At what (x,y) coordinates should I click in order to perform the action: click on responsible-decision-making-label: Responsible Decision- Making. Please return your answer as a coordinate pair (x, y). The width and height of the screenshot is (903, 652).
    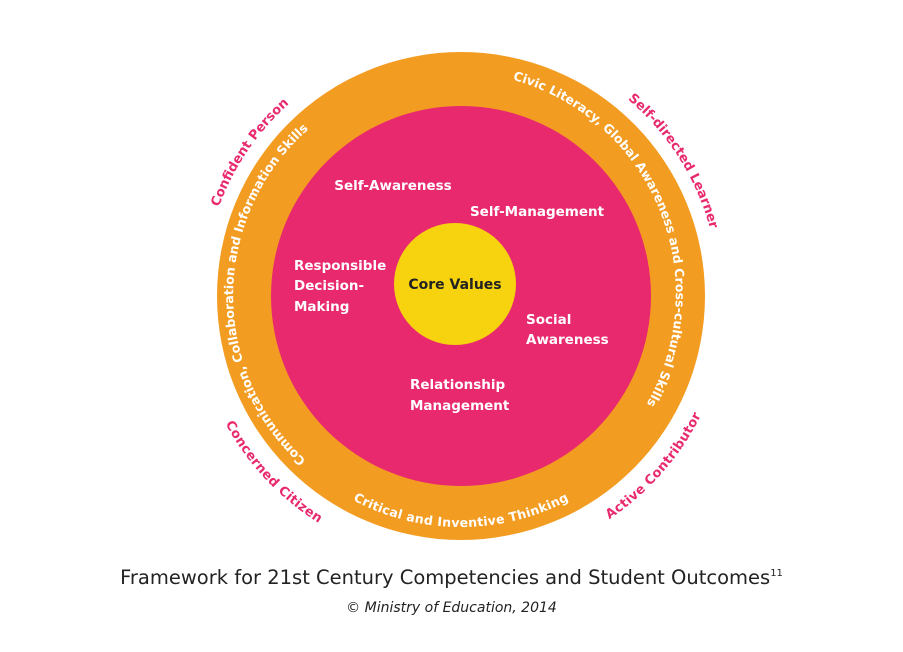
    Looking at the image, I should click on (342, 286).